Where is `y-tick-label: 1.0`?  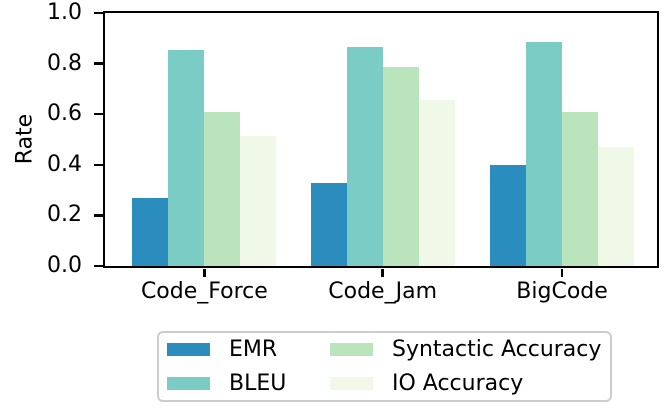
y-tick-label: 1.0 is located at coordinates (64, 12).